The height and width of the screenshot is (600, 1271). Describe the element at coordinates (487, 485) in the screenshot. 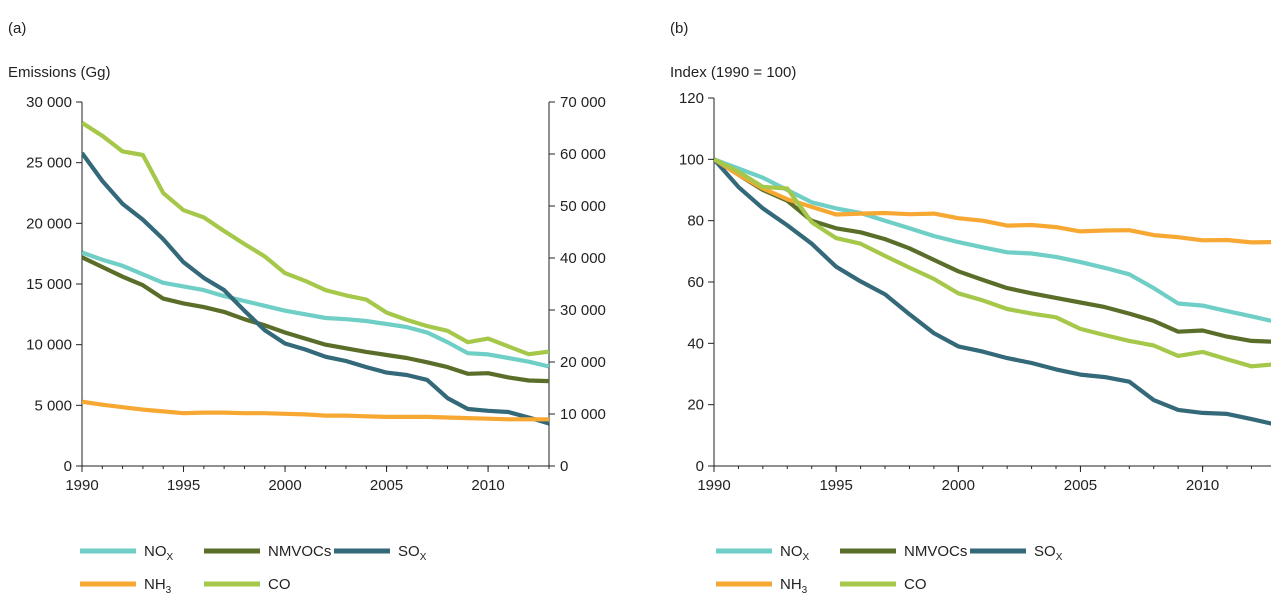

I see `panel-a-x-tick-label: 2010` at that location.